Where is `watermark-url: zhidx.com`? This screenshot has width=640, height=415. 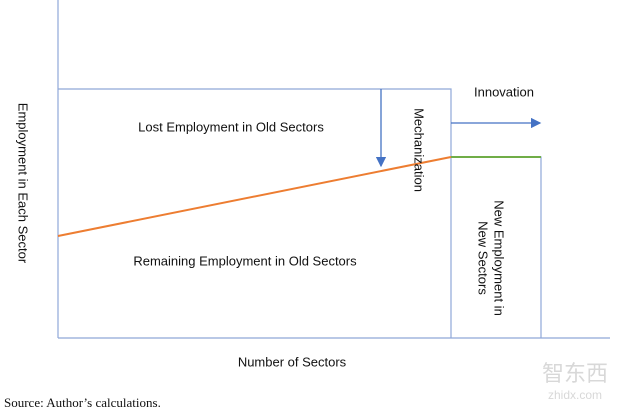 watermark-url: zhidx.com is located at coordinates (575, 395).